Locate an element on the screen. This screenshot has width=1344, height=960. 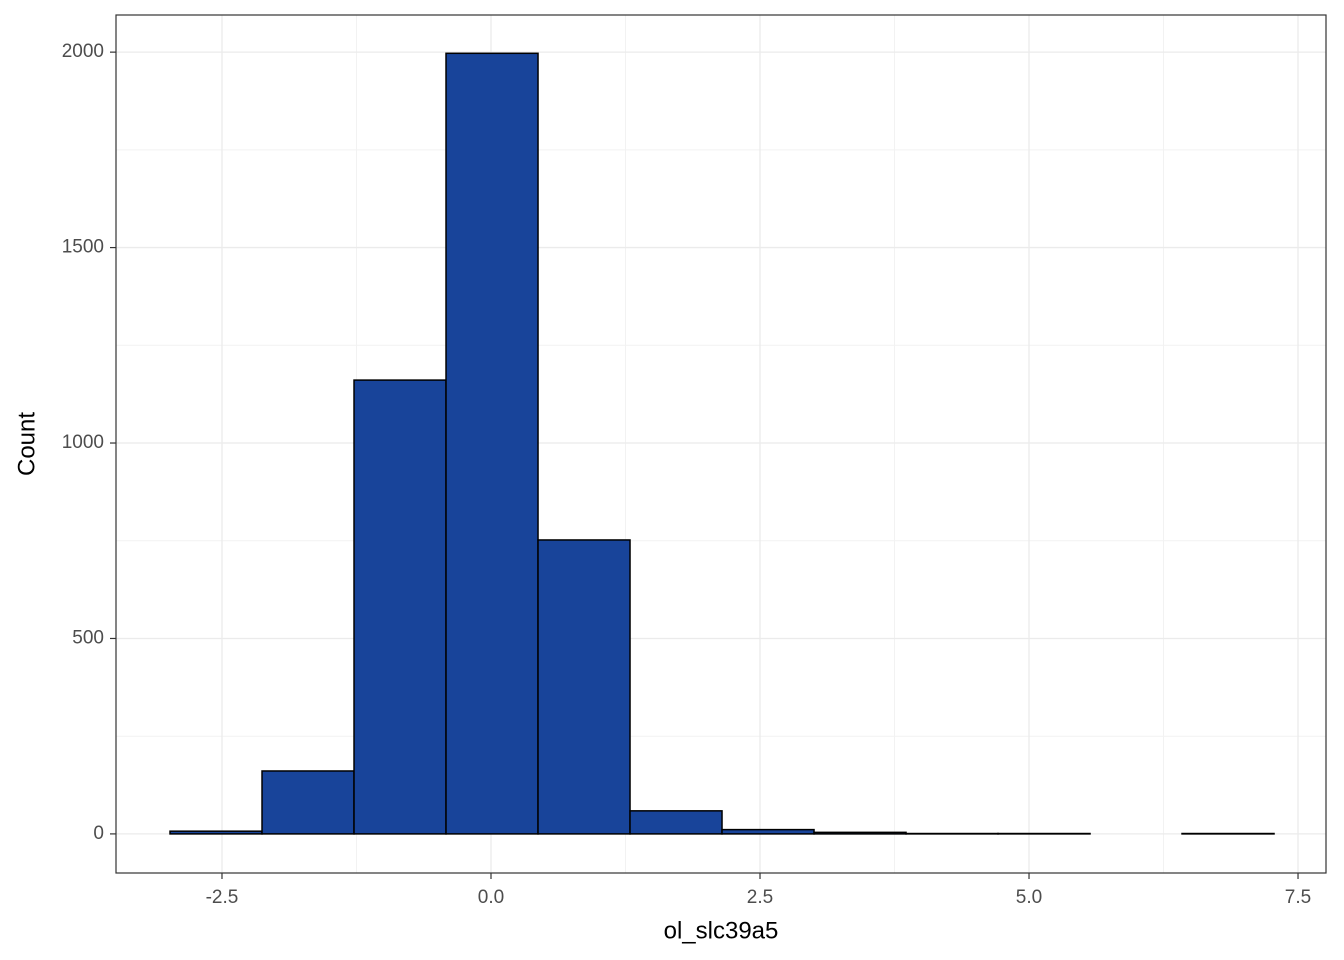
x-tick-label: -2.5 is located at coordinates (222, 897).